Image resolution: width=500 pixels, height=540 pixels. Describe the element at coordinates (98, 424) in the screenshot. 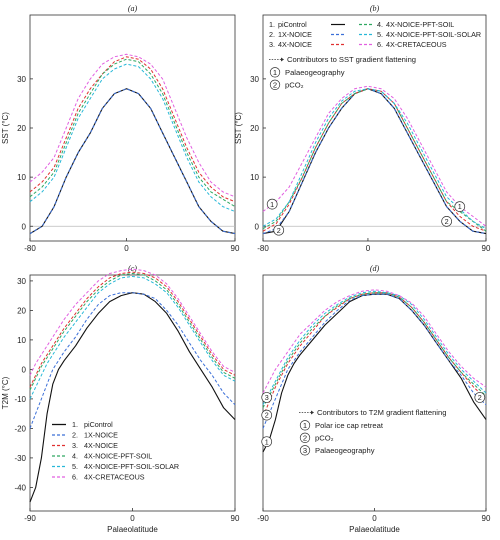

I see `legend-label: piControl` at that location.